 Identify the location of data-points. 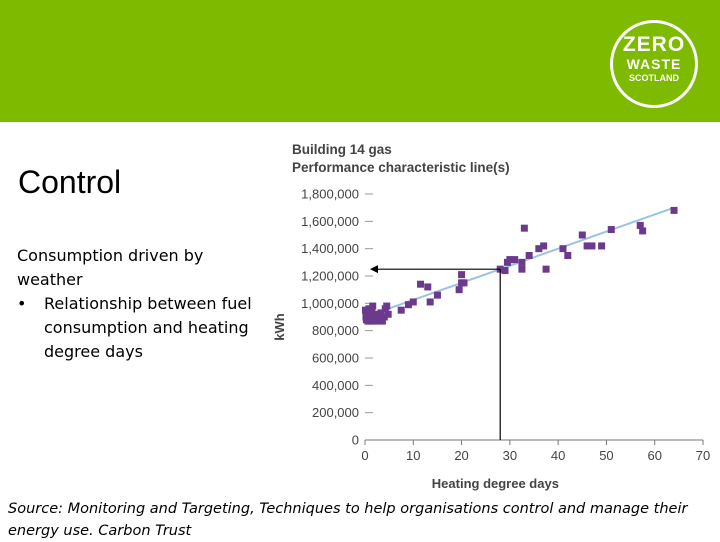
(519, 265).